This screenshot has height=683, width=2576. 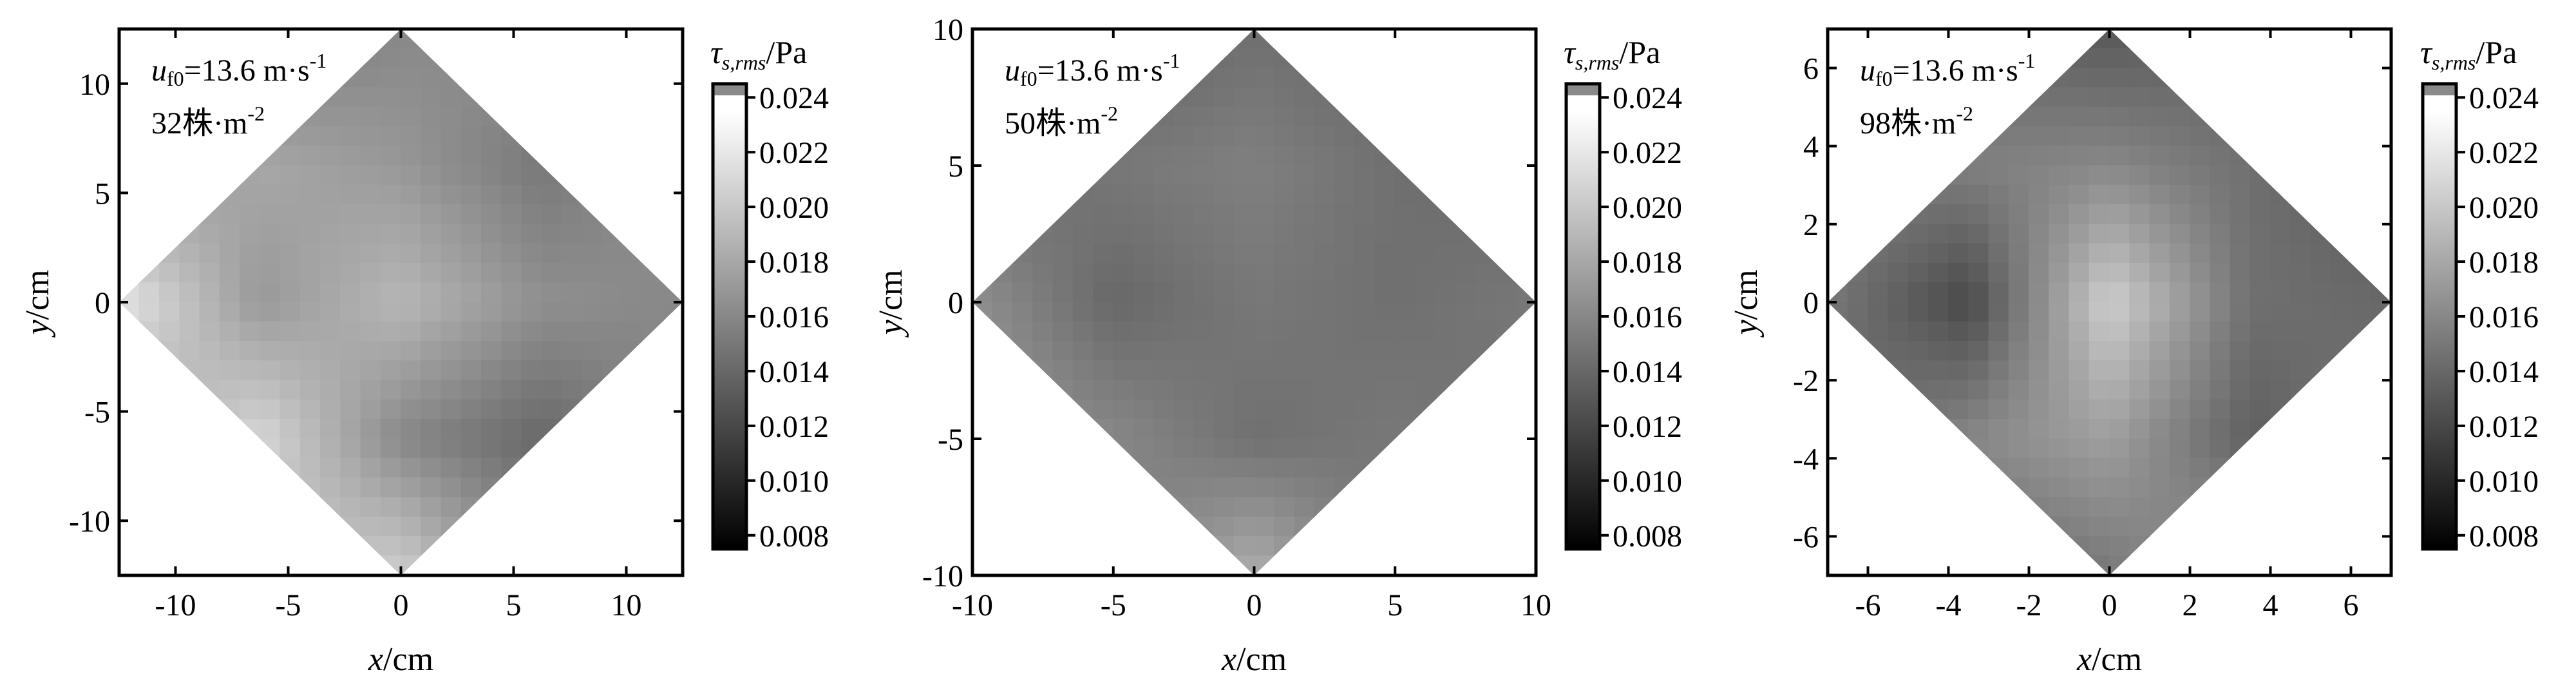 What do you see at coordinates (1647, 153) in the screenshot?
I see `colorbar-tick-label: 0.022` at bounding box center [1647, 153].